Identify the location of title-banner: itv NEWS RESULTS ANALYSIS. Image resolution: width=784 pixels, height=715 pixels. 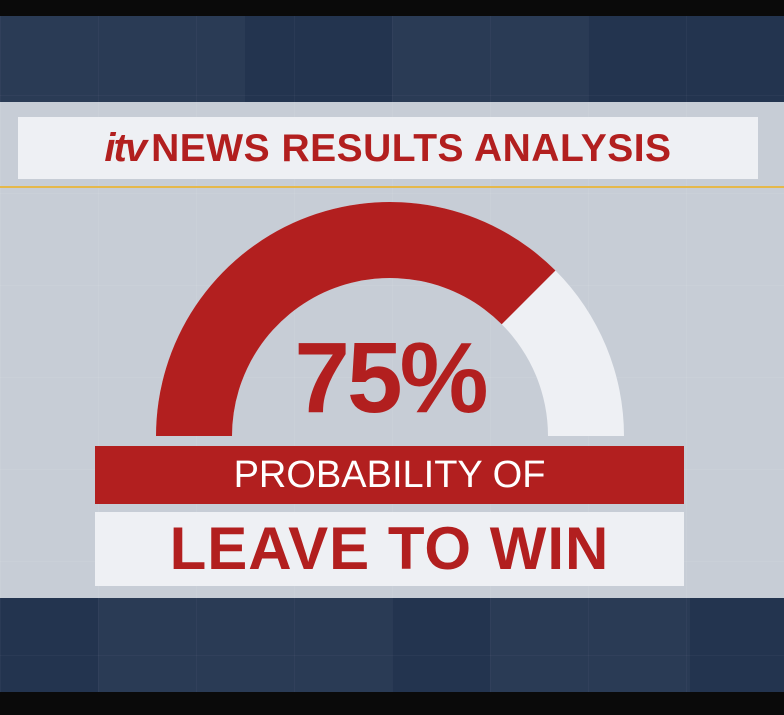
(388, 148).